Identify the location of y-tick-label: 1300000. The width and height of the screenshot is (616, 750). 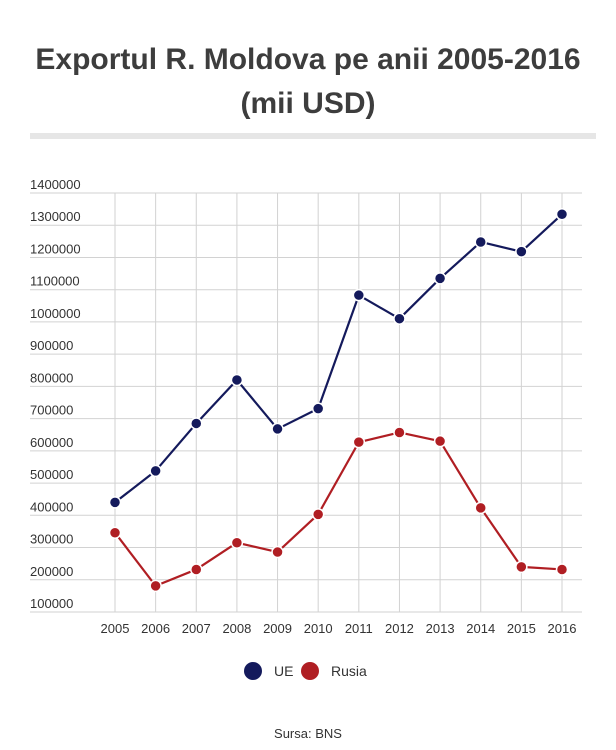
(55, 216).